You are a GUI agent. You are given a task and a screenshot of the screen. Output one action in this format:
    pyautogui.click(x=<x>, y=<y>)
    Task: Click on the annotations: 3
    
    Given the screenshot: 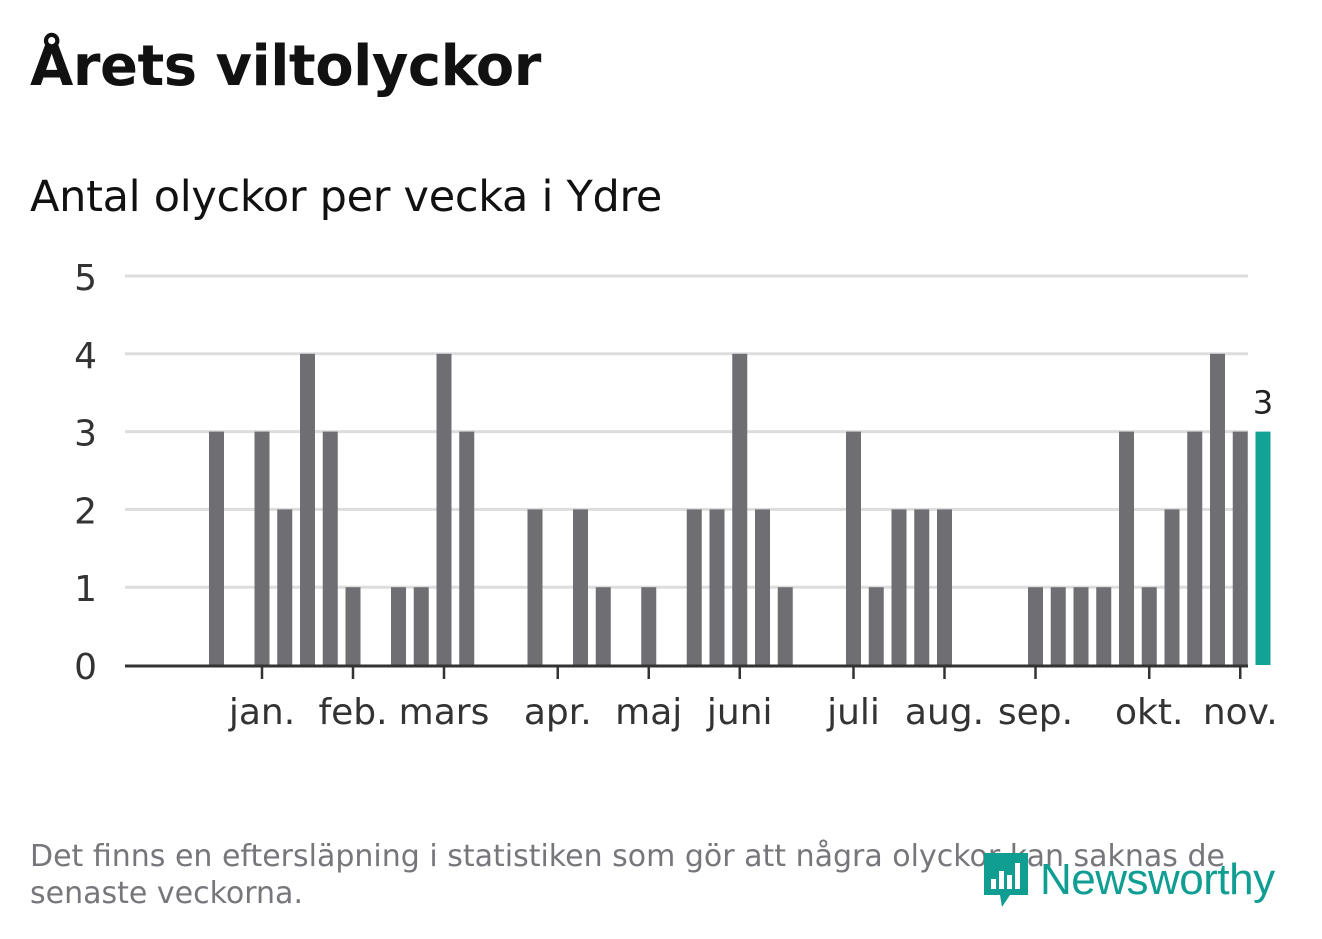 What is the action you would take?
    pyautogui.click(x=1263, y=403)
    